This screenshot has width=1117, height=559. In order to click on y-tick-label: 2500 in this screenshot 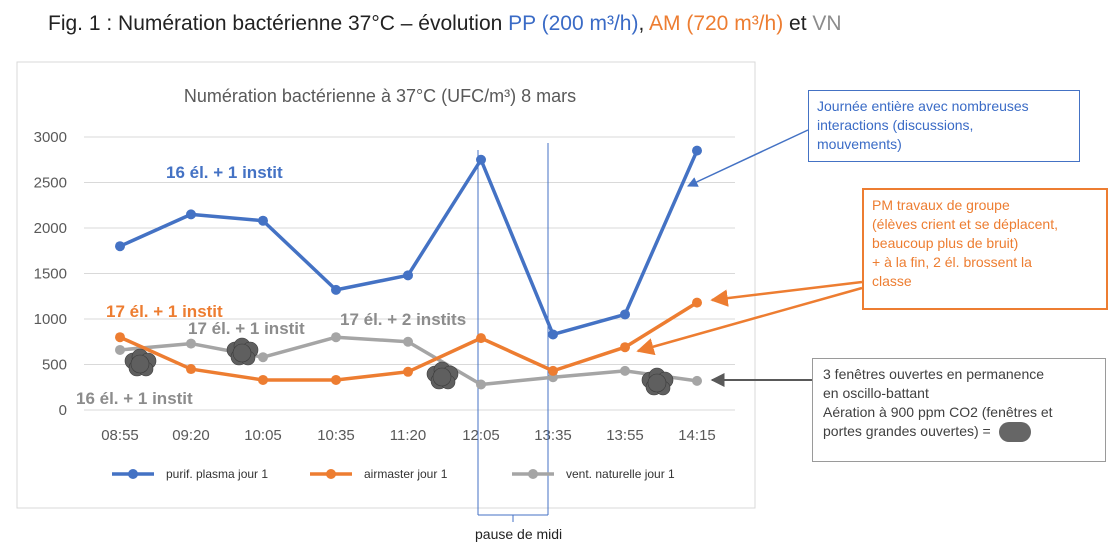, I will do `click(50, 183)`.